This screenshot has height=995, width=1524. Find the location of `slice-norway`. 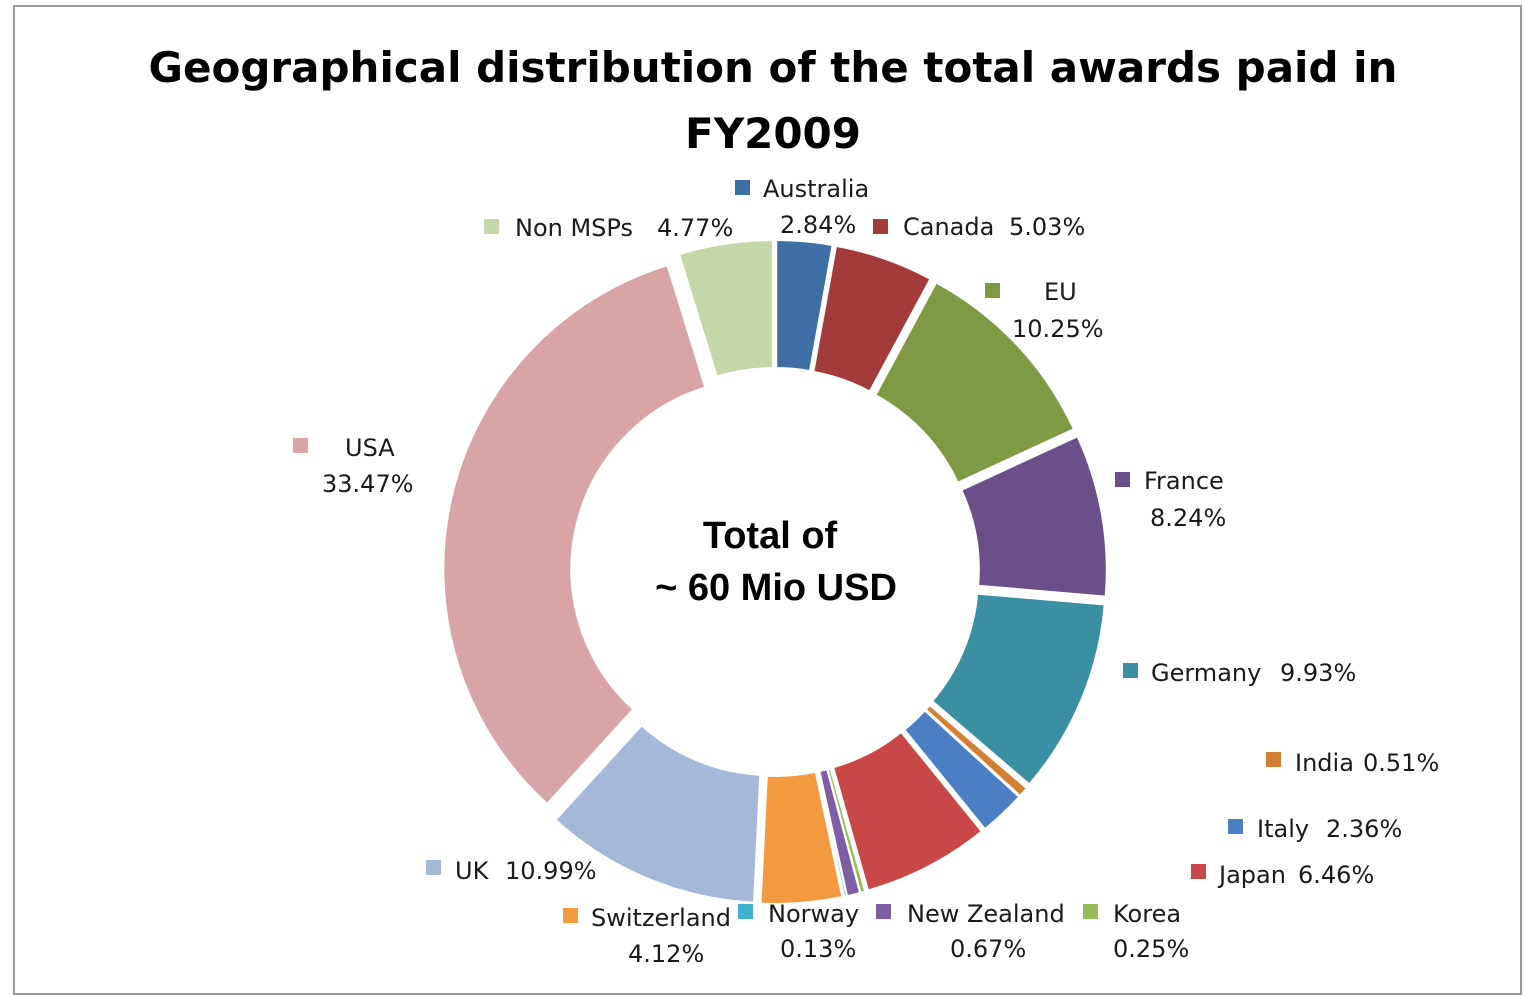

slice-norway is located at coordinates (832, 833).